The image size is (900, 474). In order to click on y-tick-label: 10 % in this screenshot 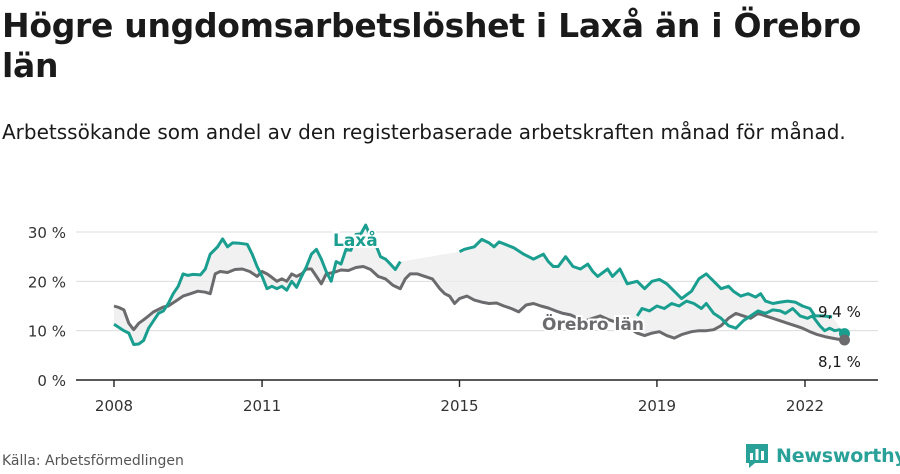, I will do `click(47, 332)`.